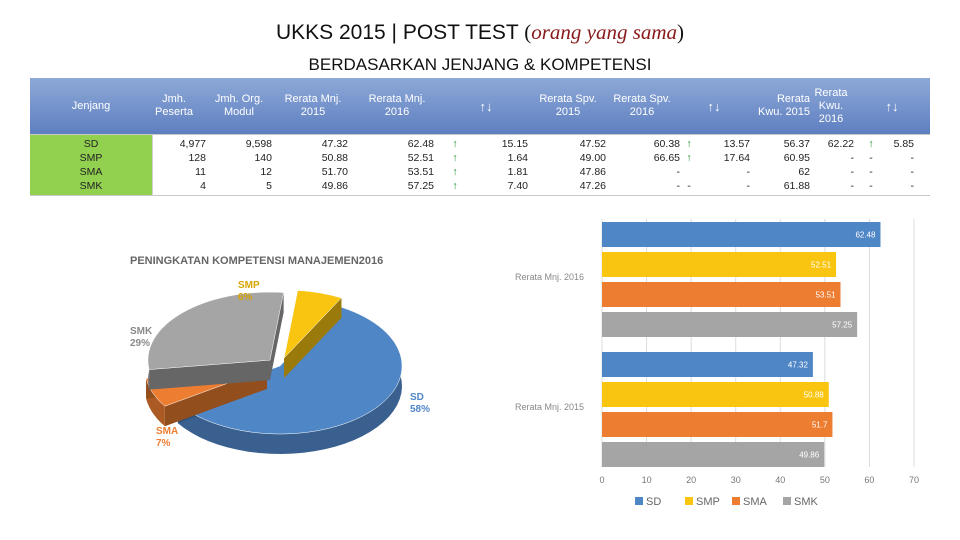  What do you see at coordinates (719, 264) in the screenshot?
I see `bar-smp-2016` at bounding box center [719, 264].